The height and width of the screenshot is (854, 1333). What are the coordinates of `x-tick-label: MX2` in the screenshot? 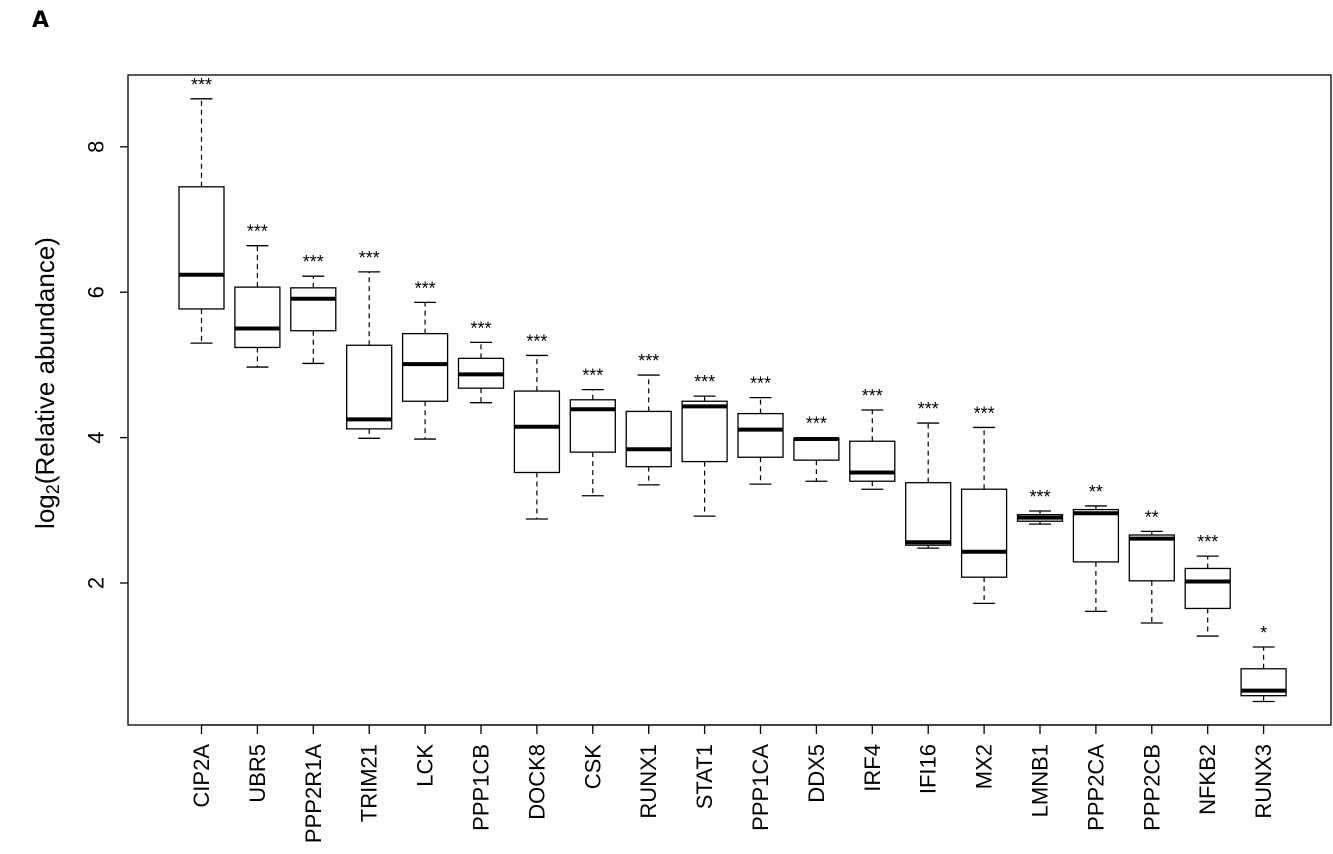 It's located at (984, 766).